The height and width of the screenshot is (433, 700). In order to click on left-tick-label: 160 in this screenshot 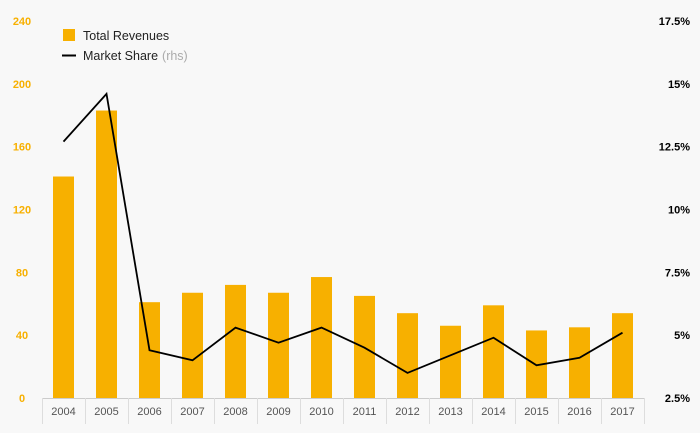, I will do `click(22, 148)`.